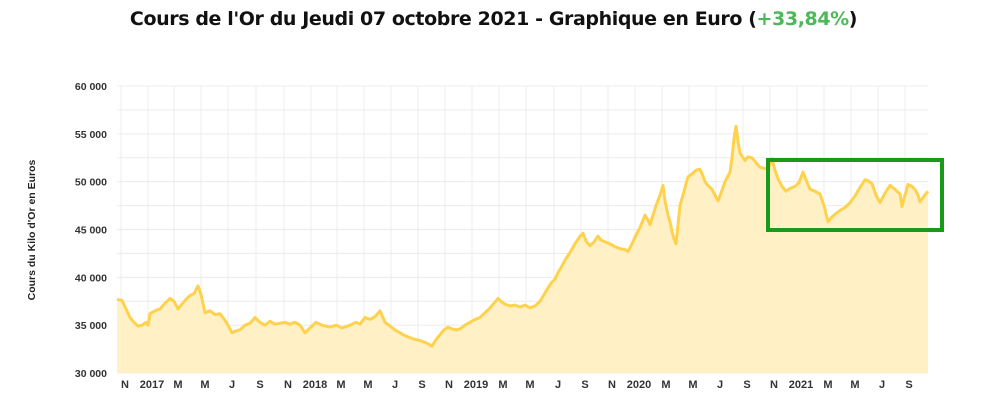 Image resolution: width=987 pixels, height=406 pixels. I want to click on y-tick-label: 40 000, so click(91, 278).